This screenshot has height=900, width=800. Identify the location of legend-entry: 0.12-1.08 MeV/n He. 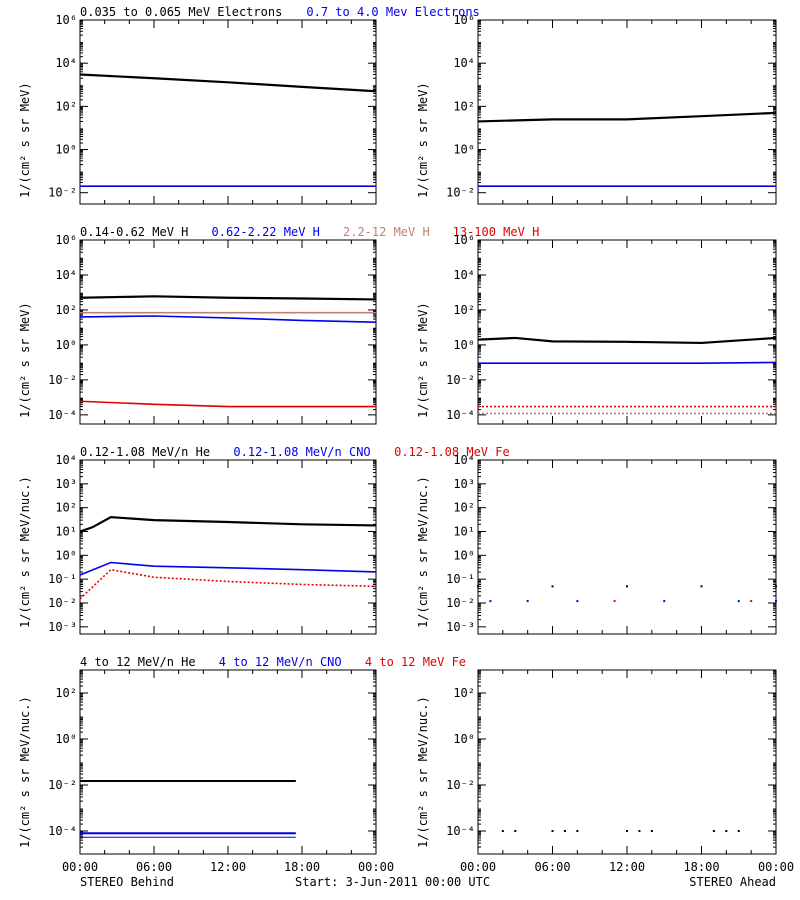
(145, 452).